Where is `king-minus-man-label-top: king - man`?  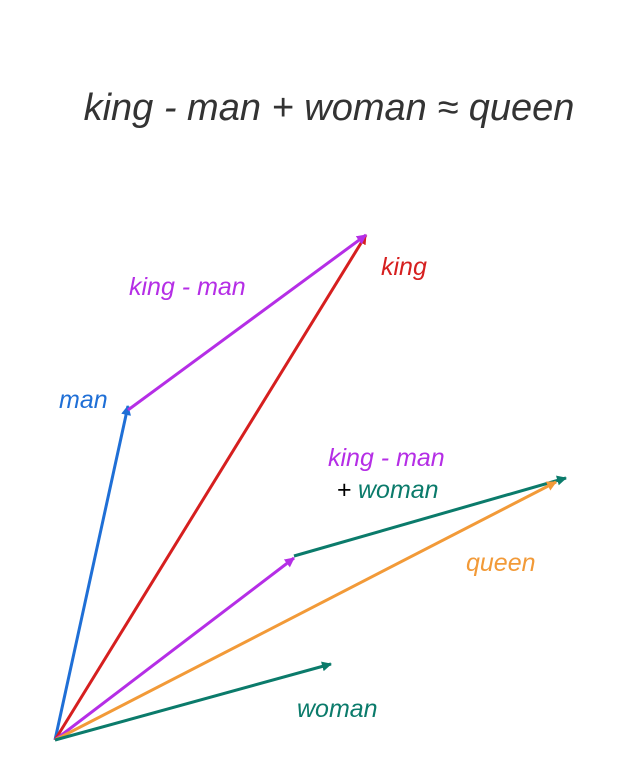 king-minus-man-label-top: king - man is located at coordinates (187, 287).